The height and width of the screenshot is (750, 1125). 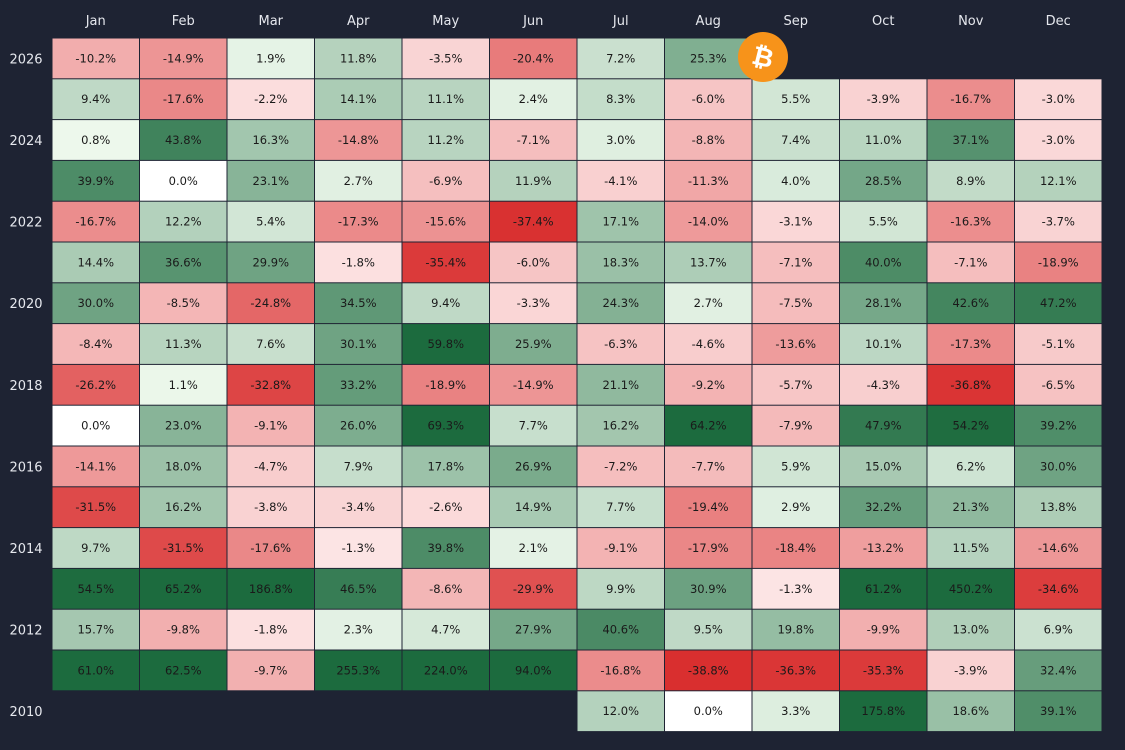 What do you see at coordinates (183, 507) in the screenshot?
I see `cell-value-label: 16.2%` at bounding box center [183, 507].